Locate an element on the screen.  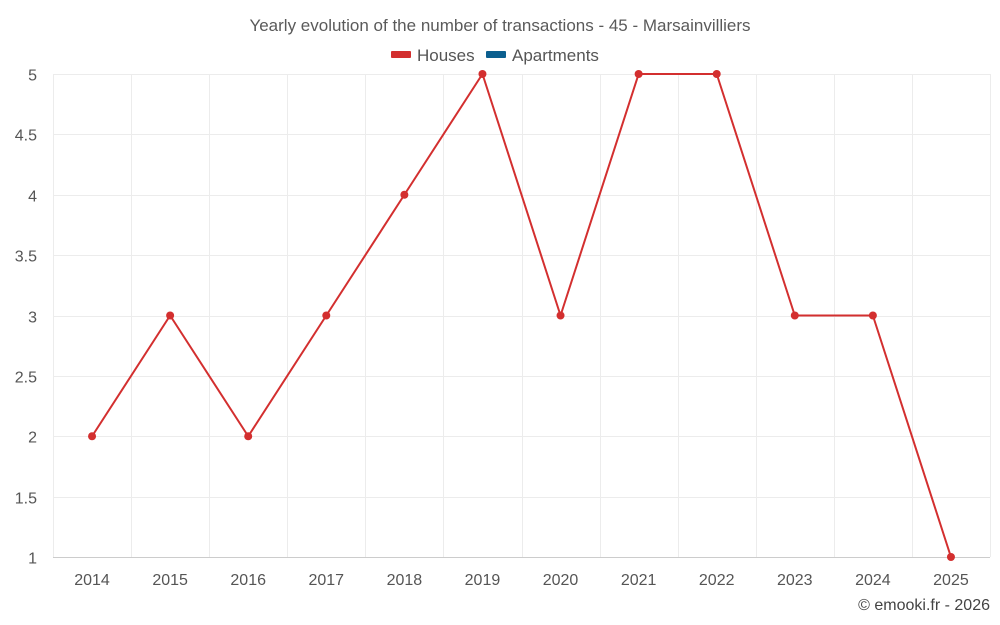
x-tick-label: 2017 is located at coordinates (326, 580).